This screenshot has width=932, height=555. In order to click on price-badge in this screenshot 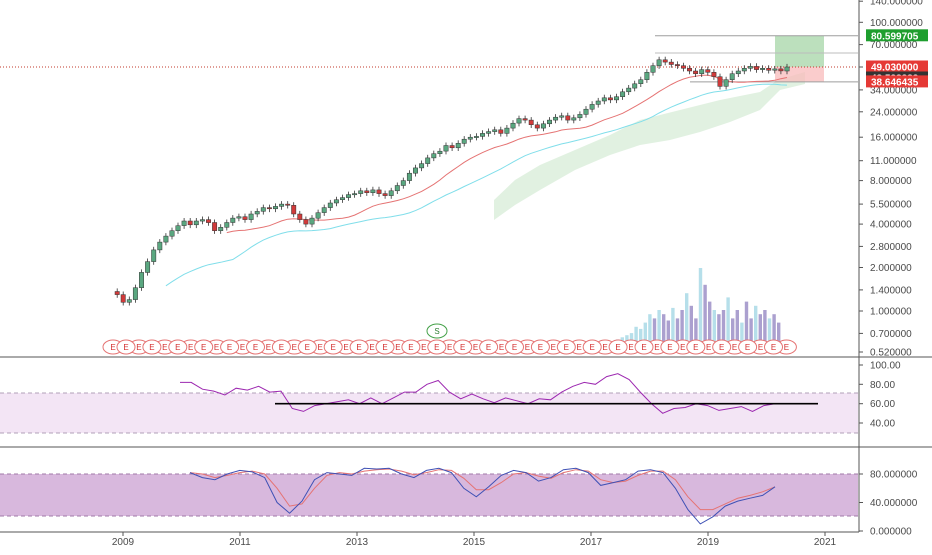, I will do `click(897, 81)`.